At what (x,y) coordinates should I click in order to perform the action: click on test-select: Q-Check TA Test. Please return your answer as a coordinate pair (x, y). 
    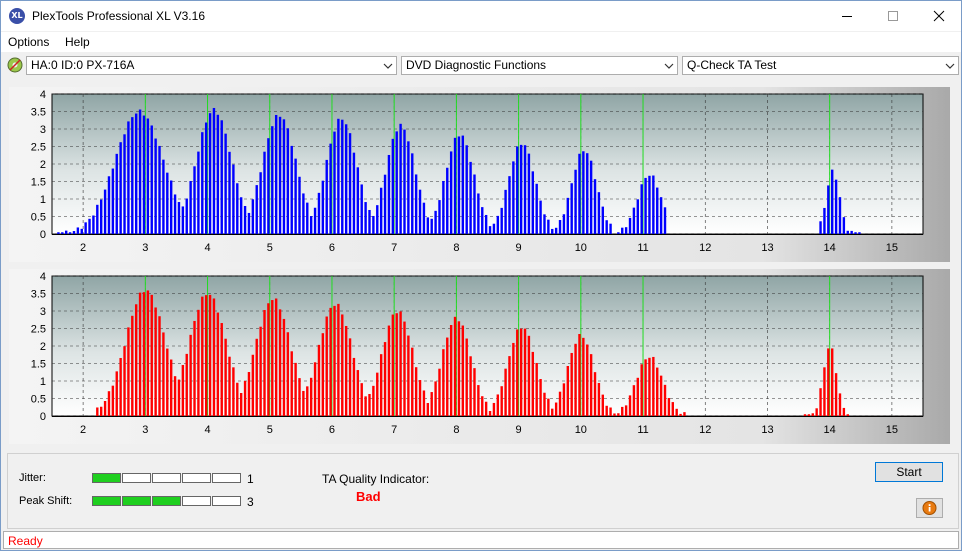
    Looking at the image, I should click on (820, 65).